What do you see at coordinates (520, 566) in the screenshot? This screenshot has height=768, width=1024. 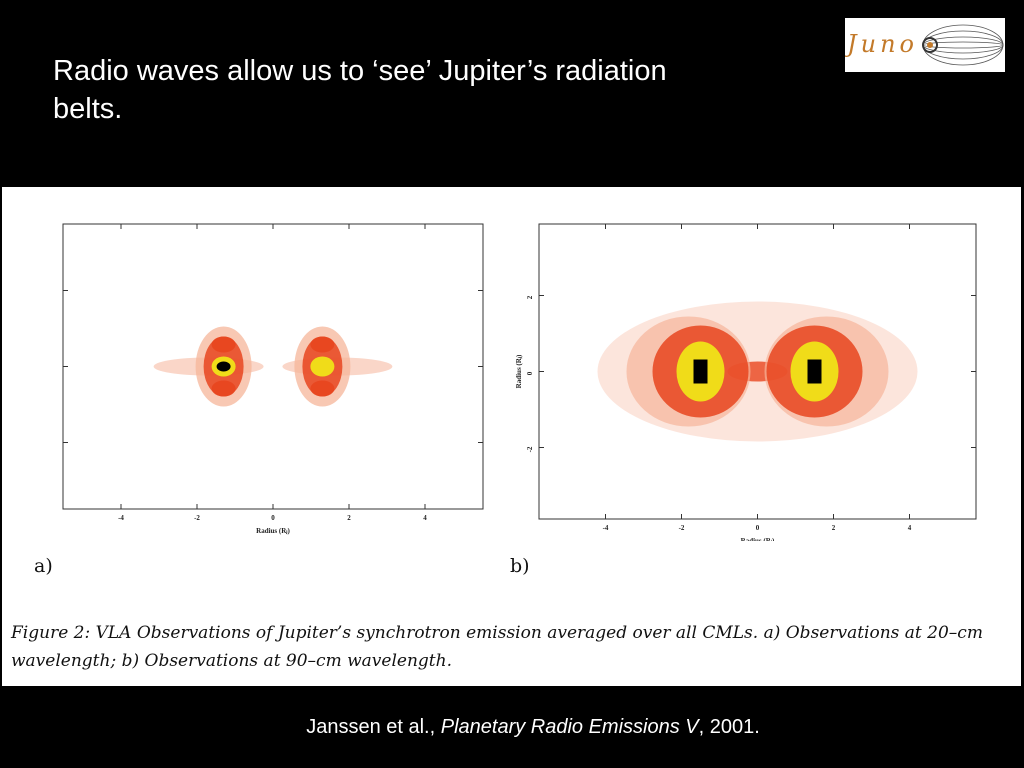 I see `panel-label-b: b)` at bounding box center [520, 566].